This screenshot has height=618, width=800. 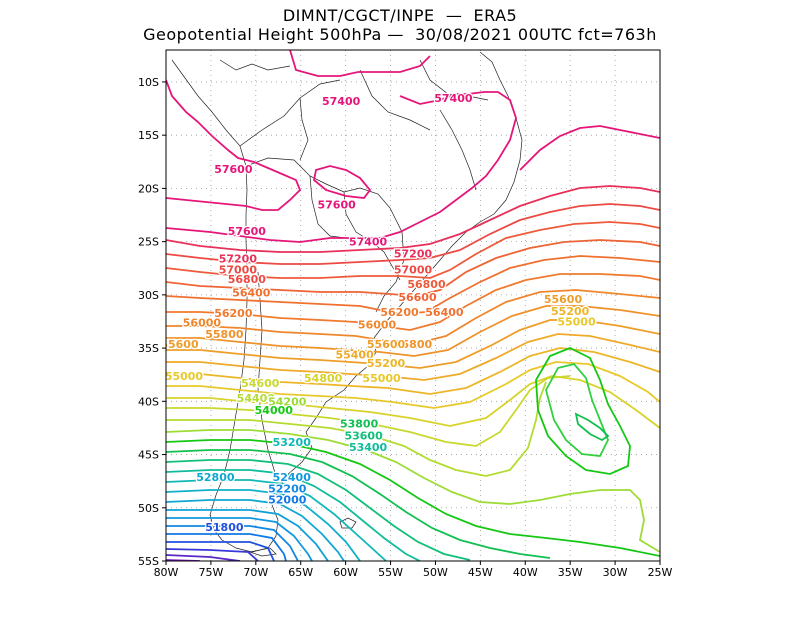 I want to click on figure-title-line-1: DIMNT/CGCT/INPE — ERA5, so click(x=400, y=15).